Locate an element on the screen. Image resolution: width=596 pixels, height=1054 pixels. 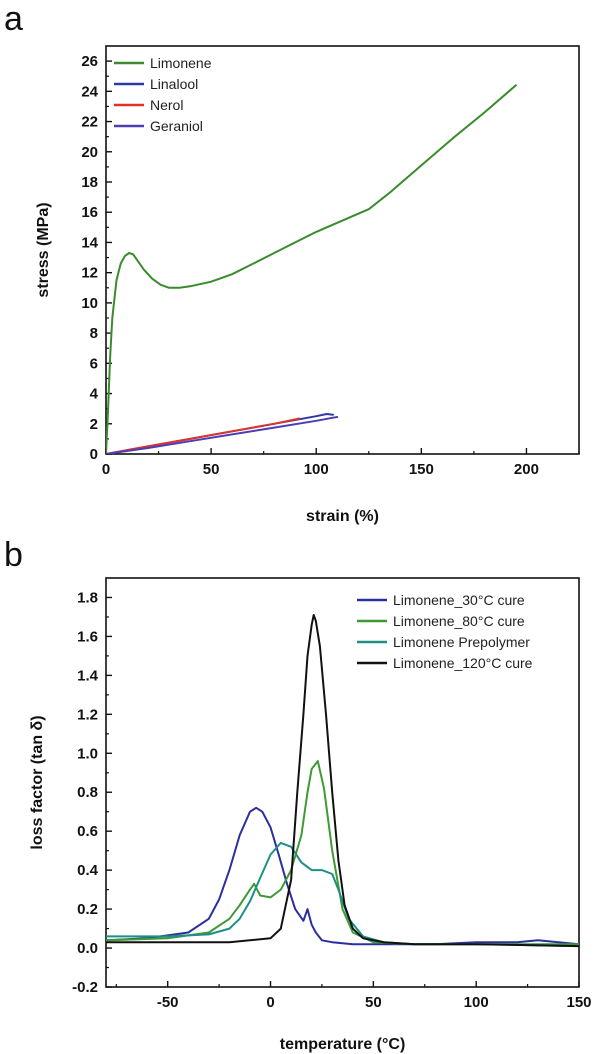
y-tick-label: 14 is located at coordinates (89, 242).